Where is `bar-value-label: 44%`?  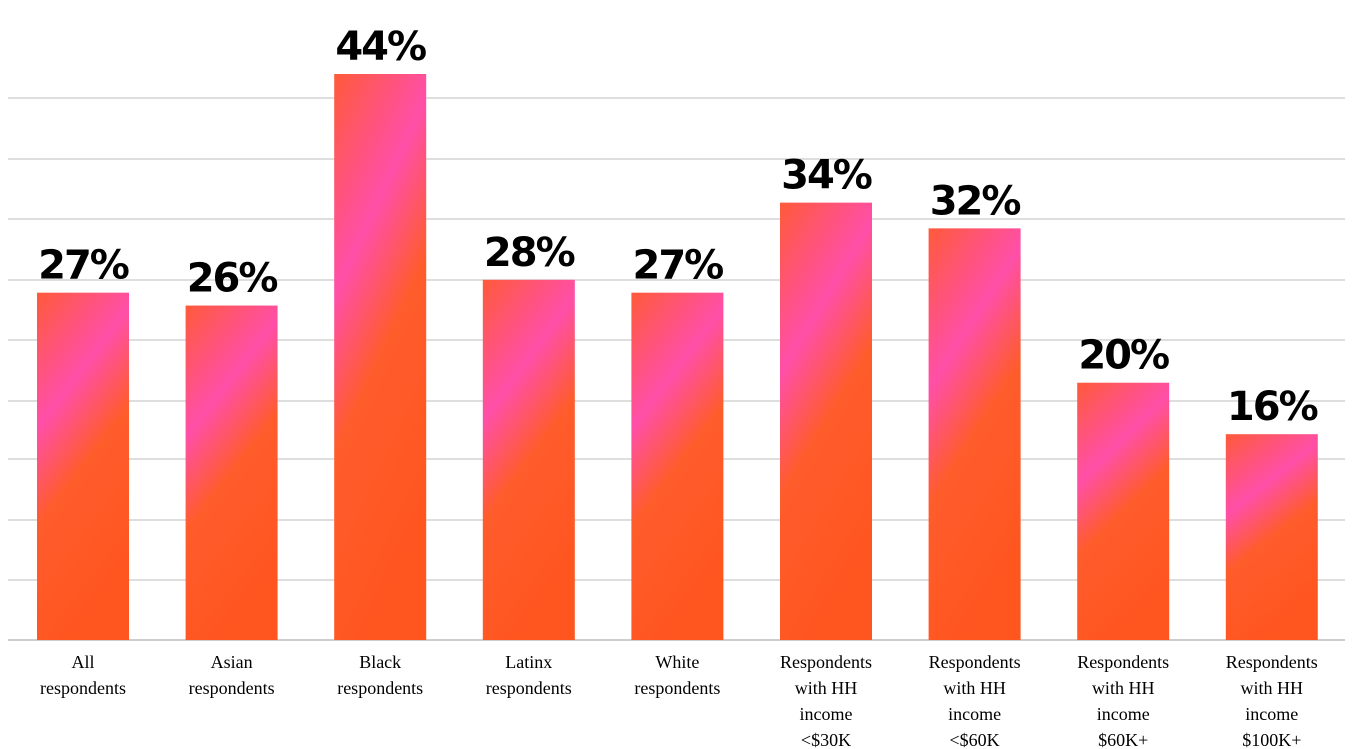
bar-value-label: 44% is located at coordinates (380, 47).